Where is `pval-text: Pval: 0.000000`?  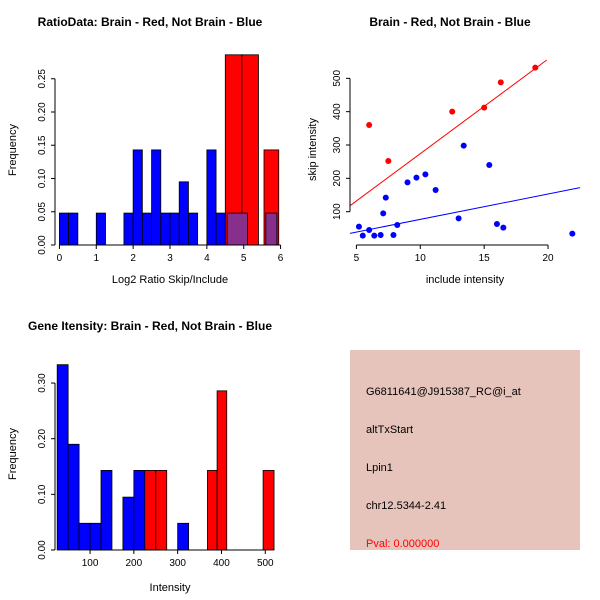 pval-text: Pval: 0.000000 is located at coordinates (403, 544).